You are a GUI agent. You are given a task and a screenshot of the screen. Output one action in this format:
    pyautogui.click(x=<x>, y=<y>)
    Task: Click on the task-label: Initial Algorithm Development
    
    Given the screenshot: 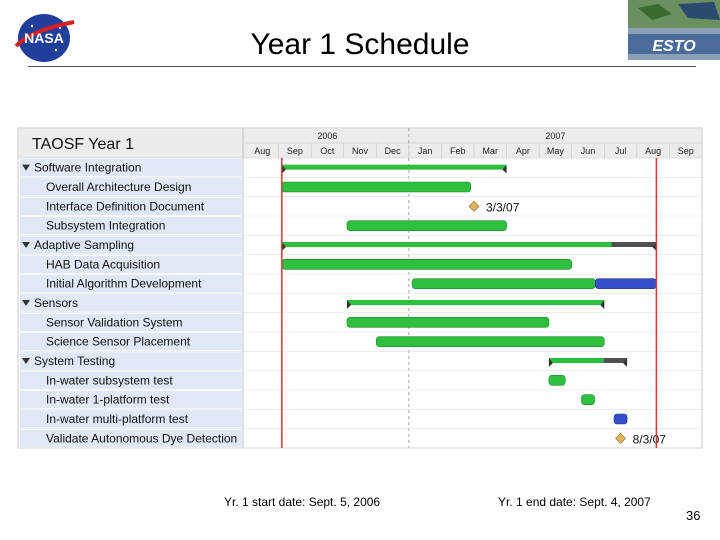 What is the action you would take?
    pyautogui.click(x=124, y=284)
    